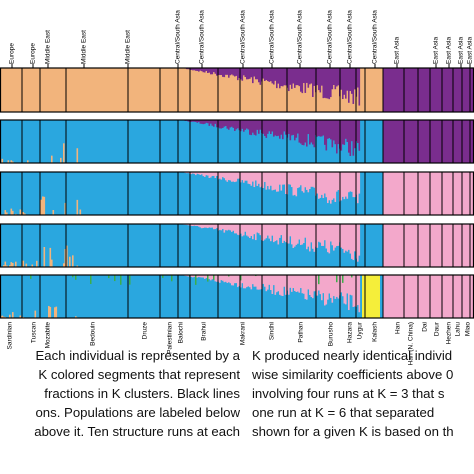  Describe the element at coordinates (428, 90) in the screenshot. I see `cluster-block` at that location.